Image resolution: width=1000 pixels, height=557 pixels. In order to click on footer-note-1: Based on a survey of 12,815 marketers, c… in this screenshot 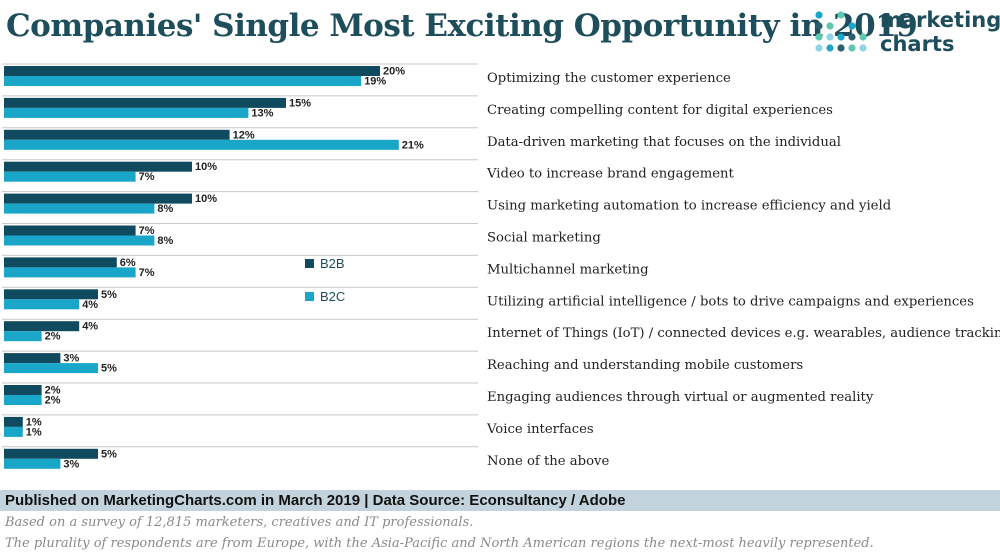, I will do `click(239, 522)`.